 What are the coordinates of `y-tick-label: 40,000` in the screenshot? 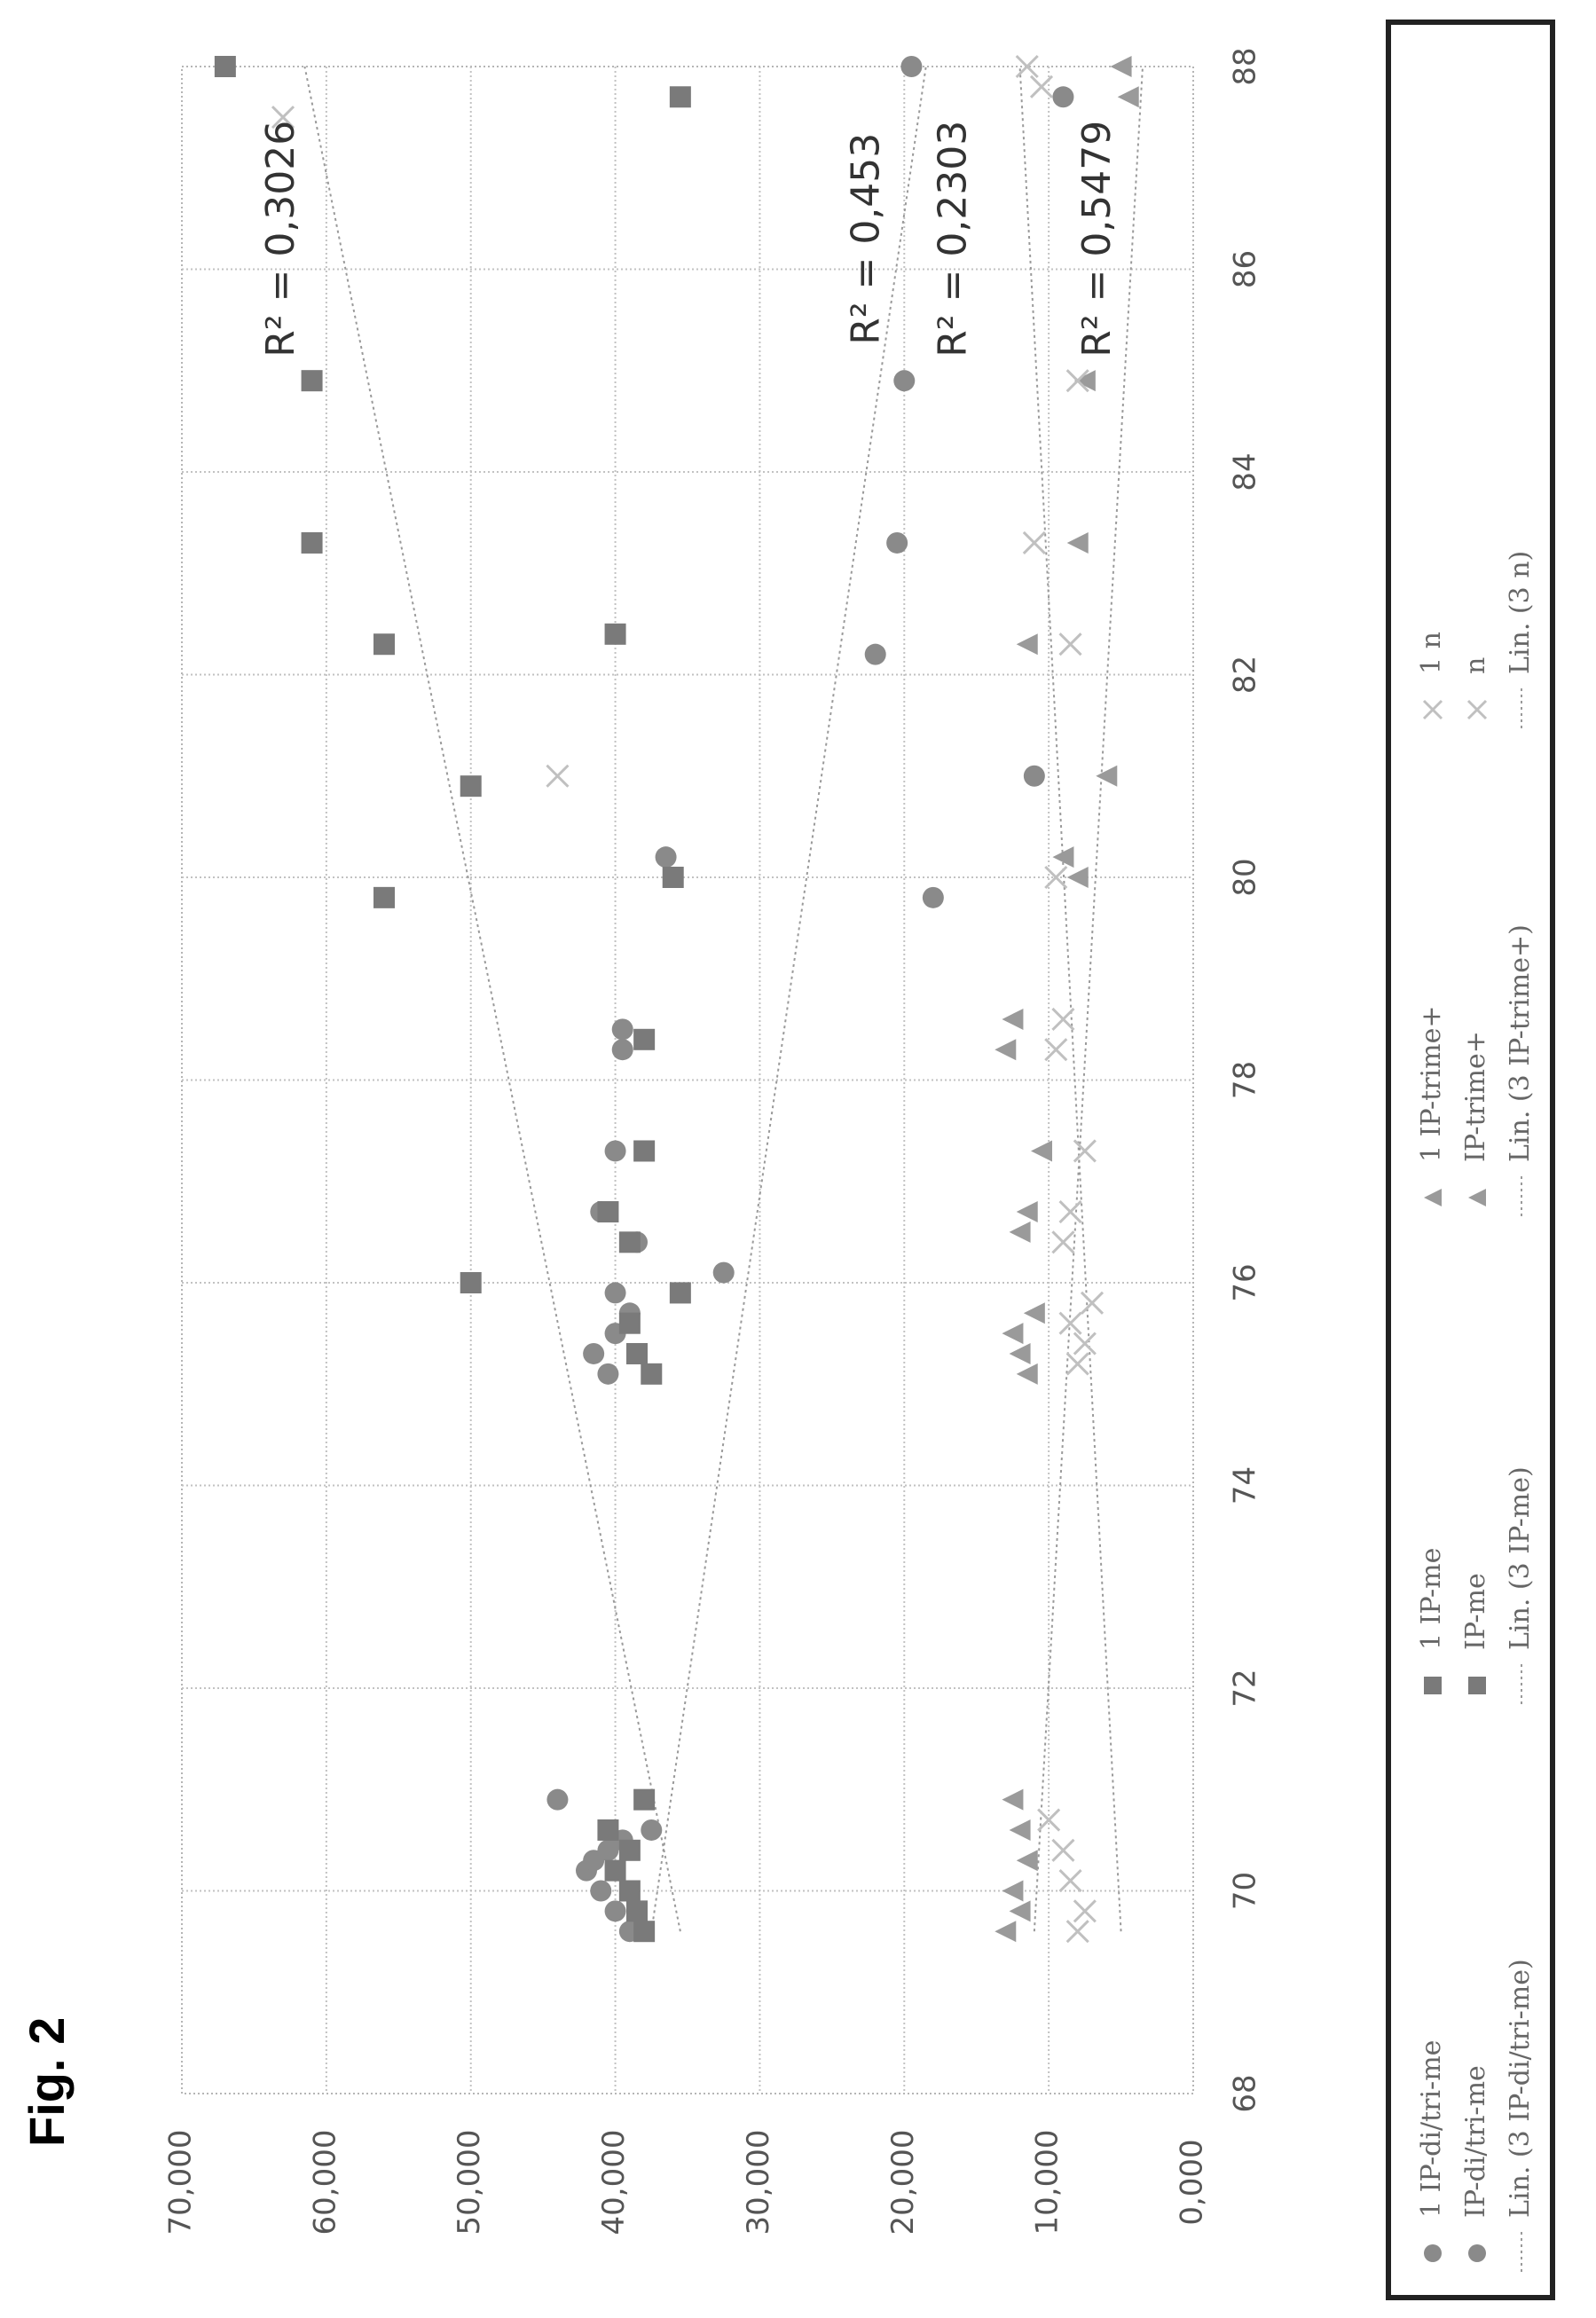 It's located at (614, 2182).